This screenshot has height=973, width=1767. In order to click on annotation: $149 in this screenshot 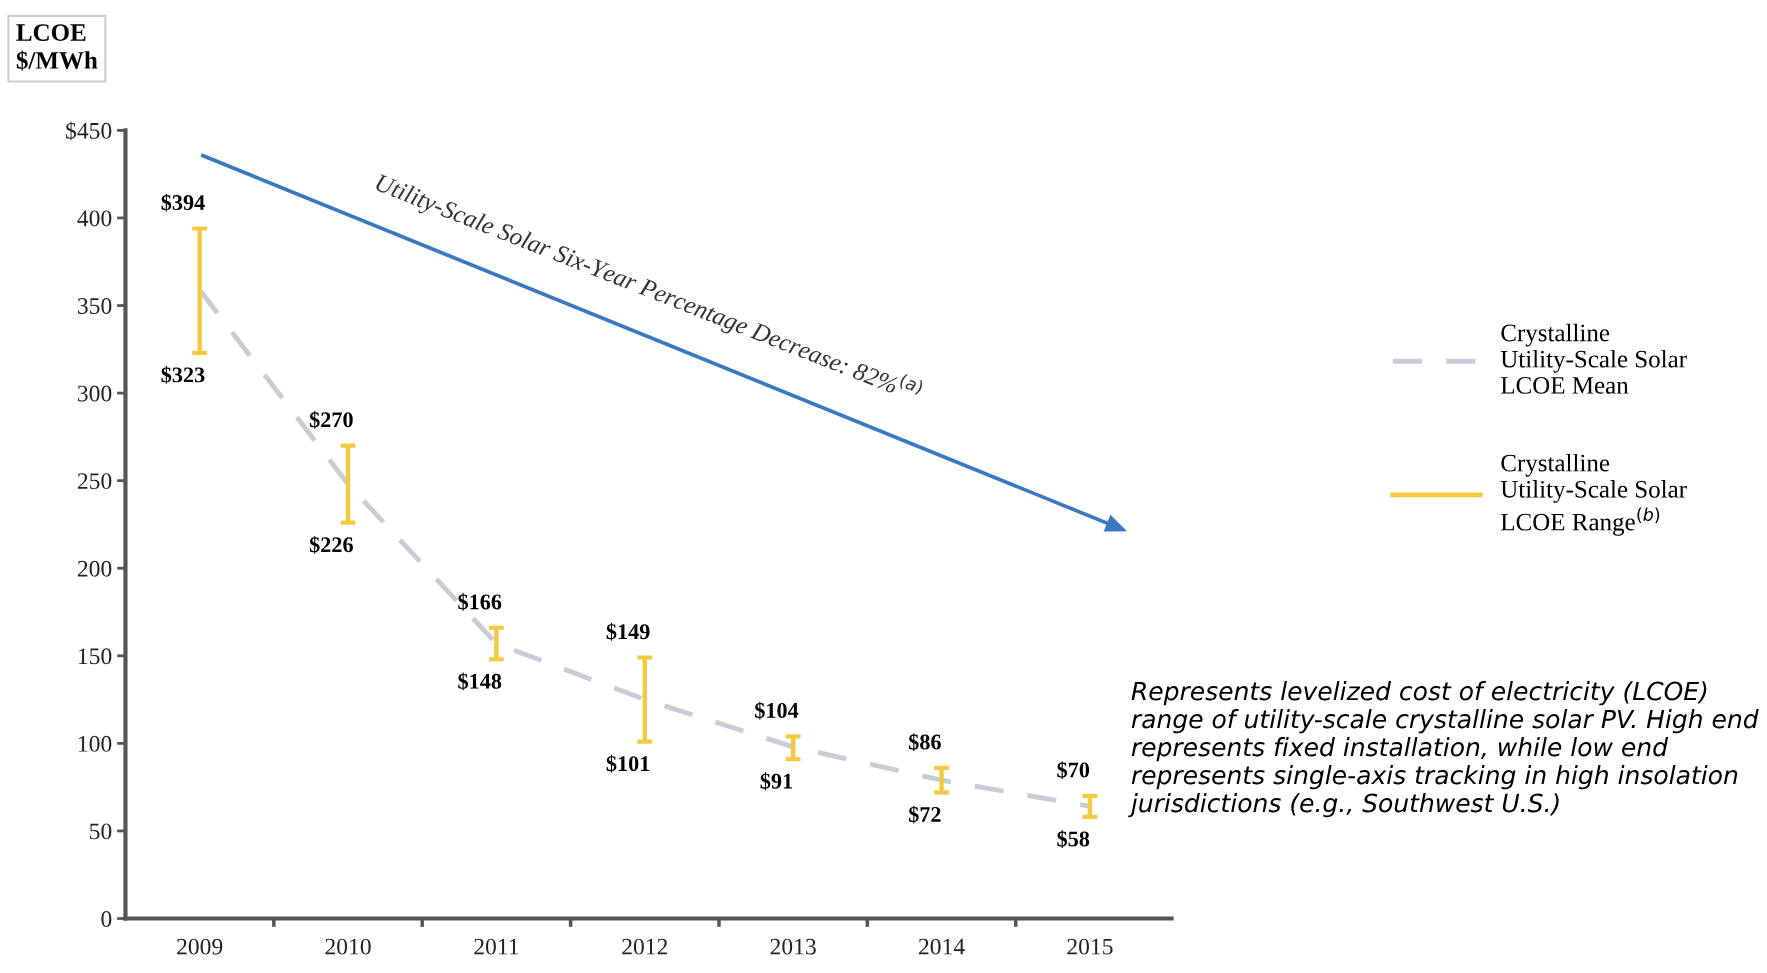, I will do `click(628, 631)`.